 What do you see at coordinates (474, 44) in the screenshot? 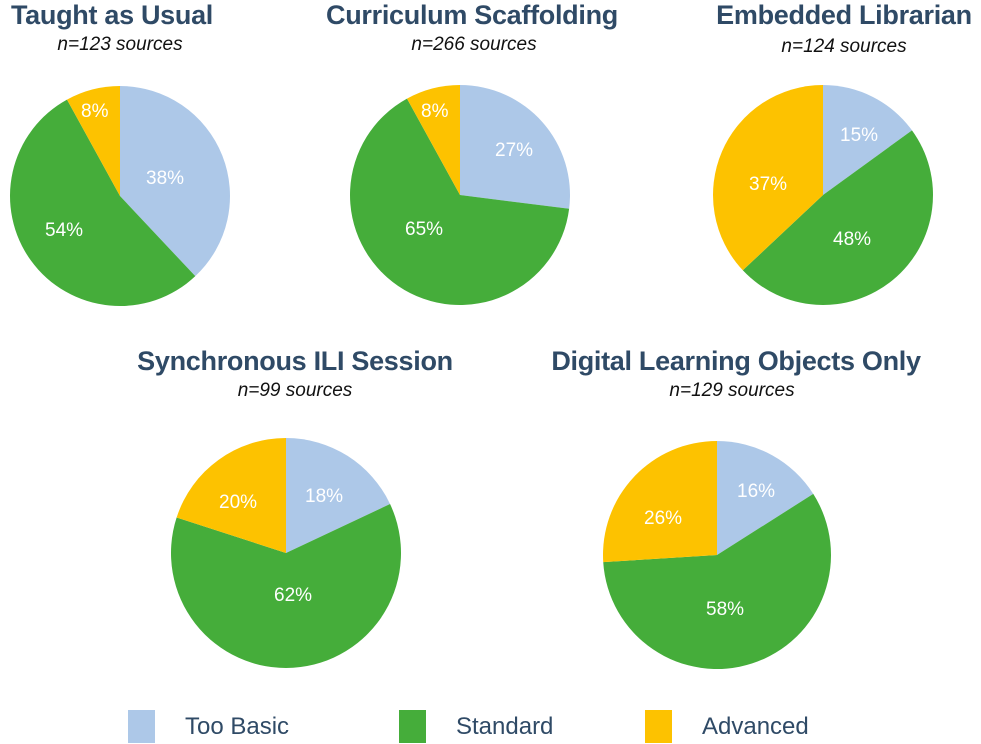
I see `chart-subtitle: n=266 sources` at bounding box center [474, 44].